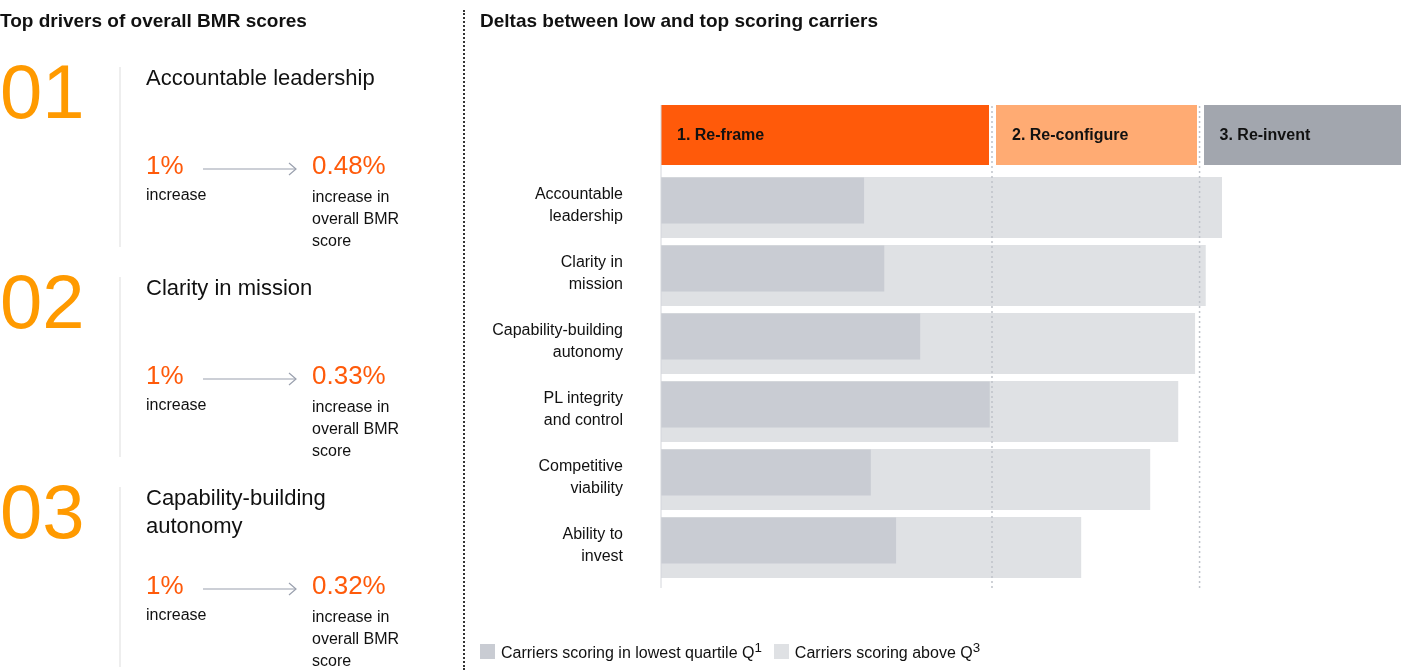 This screenshot has height=670, width=1401. Describe the element at coordinates (557, 341) in the screenshot. I see `y-tick-label: Capability-building autonomy` at that location.